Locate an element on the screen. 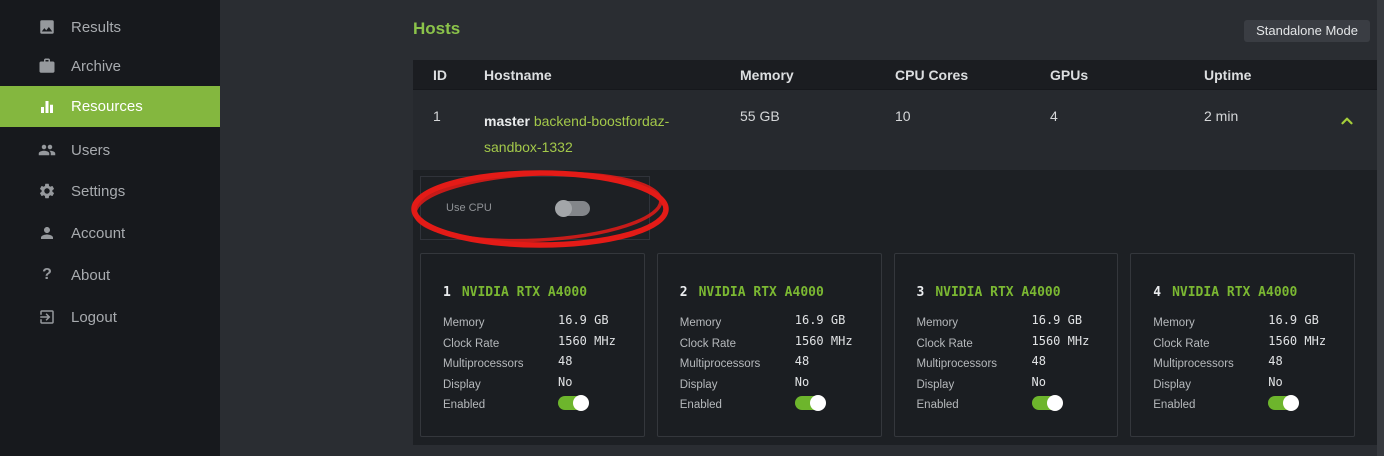 This screenshot has height=461, width=1386. gpu-index: 2 is located at coordinates (683, 292).